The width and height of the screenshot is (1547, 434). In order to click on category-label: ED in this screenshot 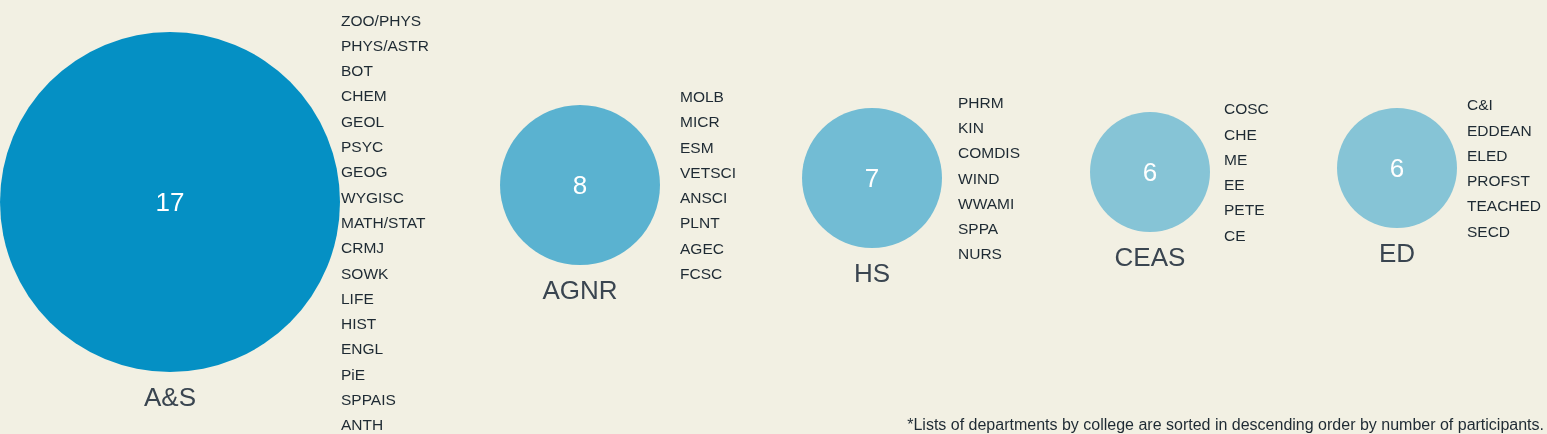, I will do `click(1397, 253)`.